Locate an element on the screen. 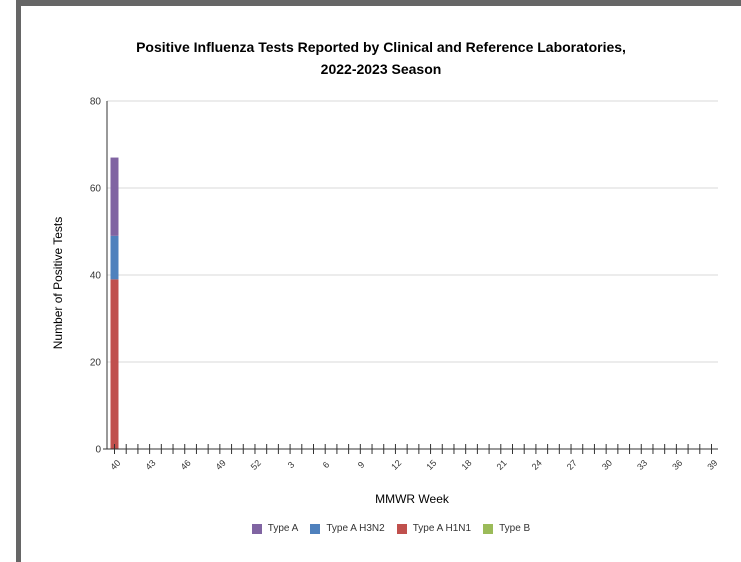  y-tick-label: 40 is located at coordinates (96, 276).